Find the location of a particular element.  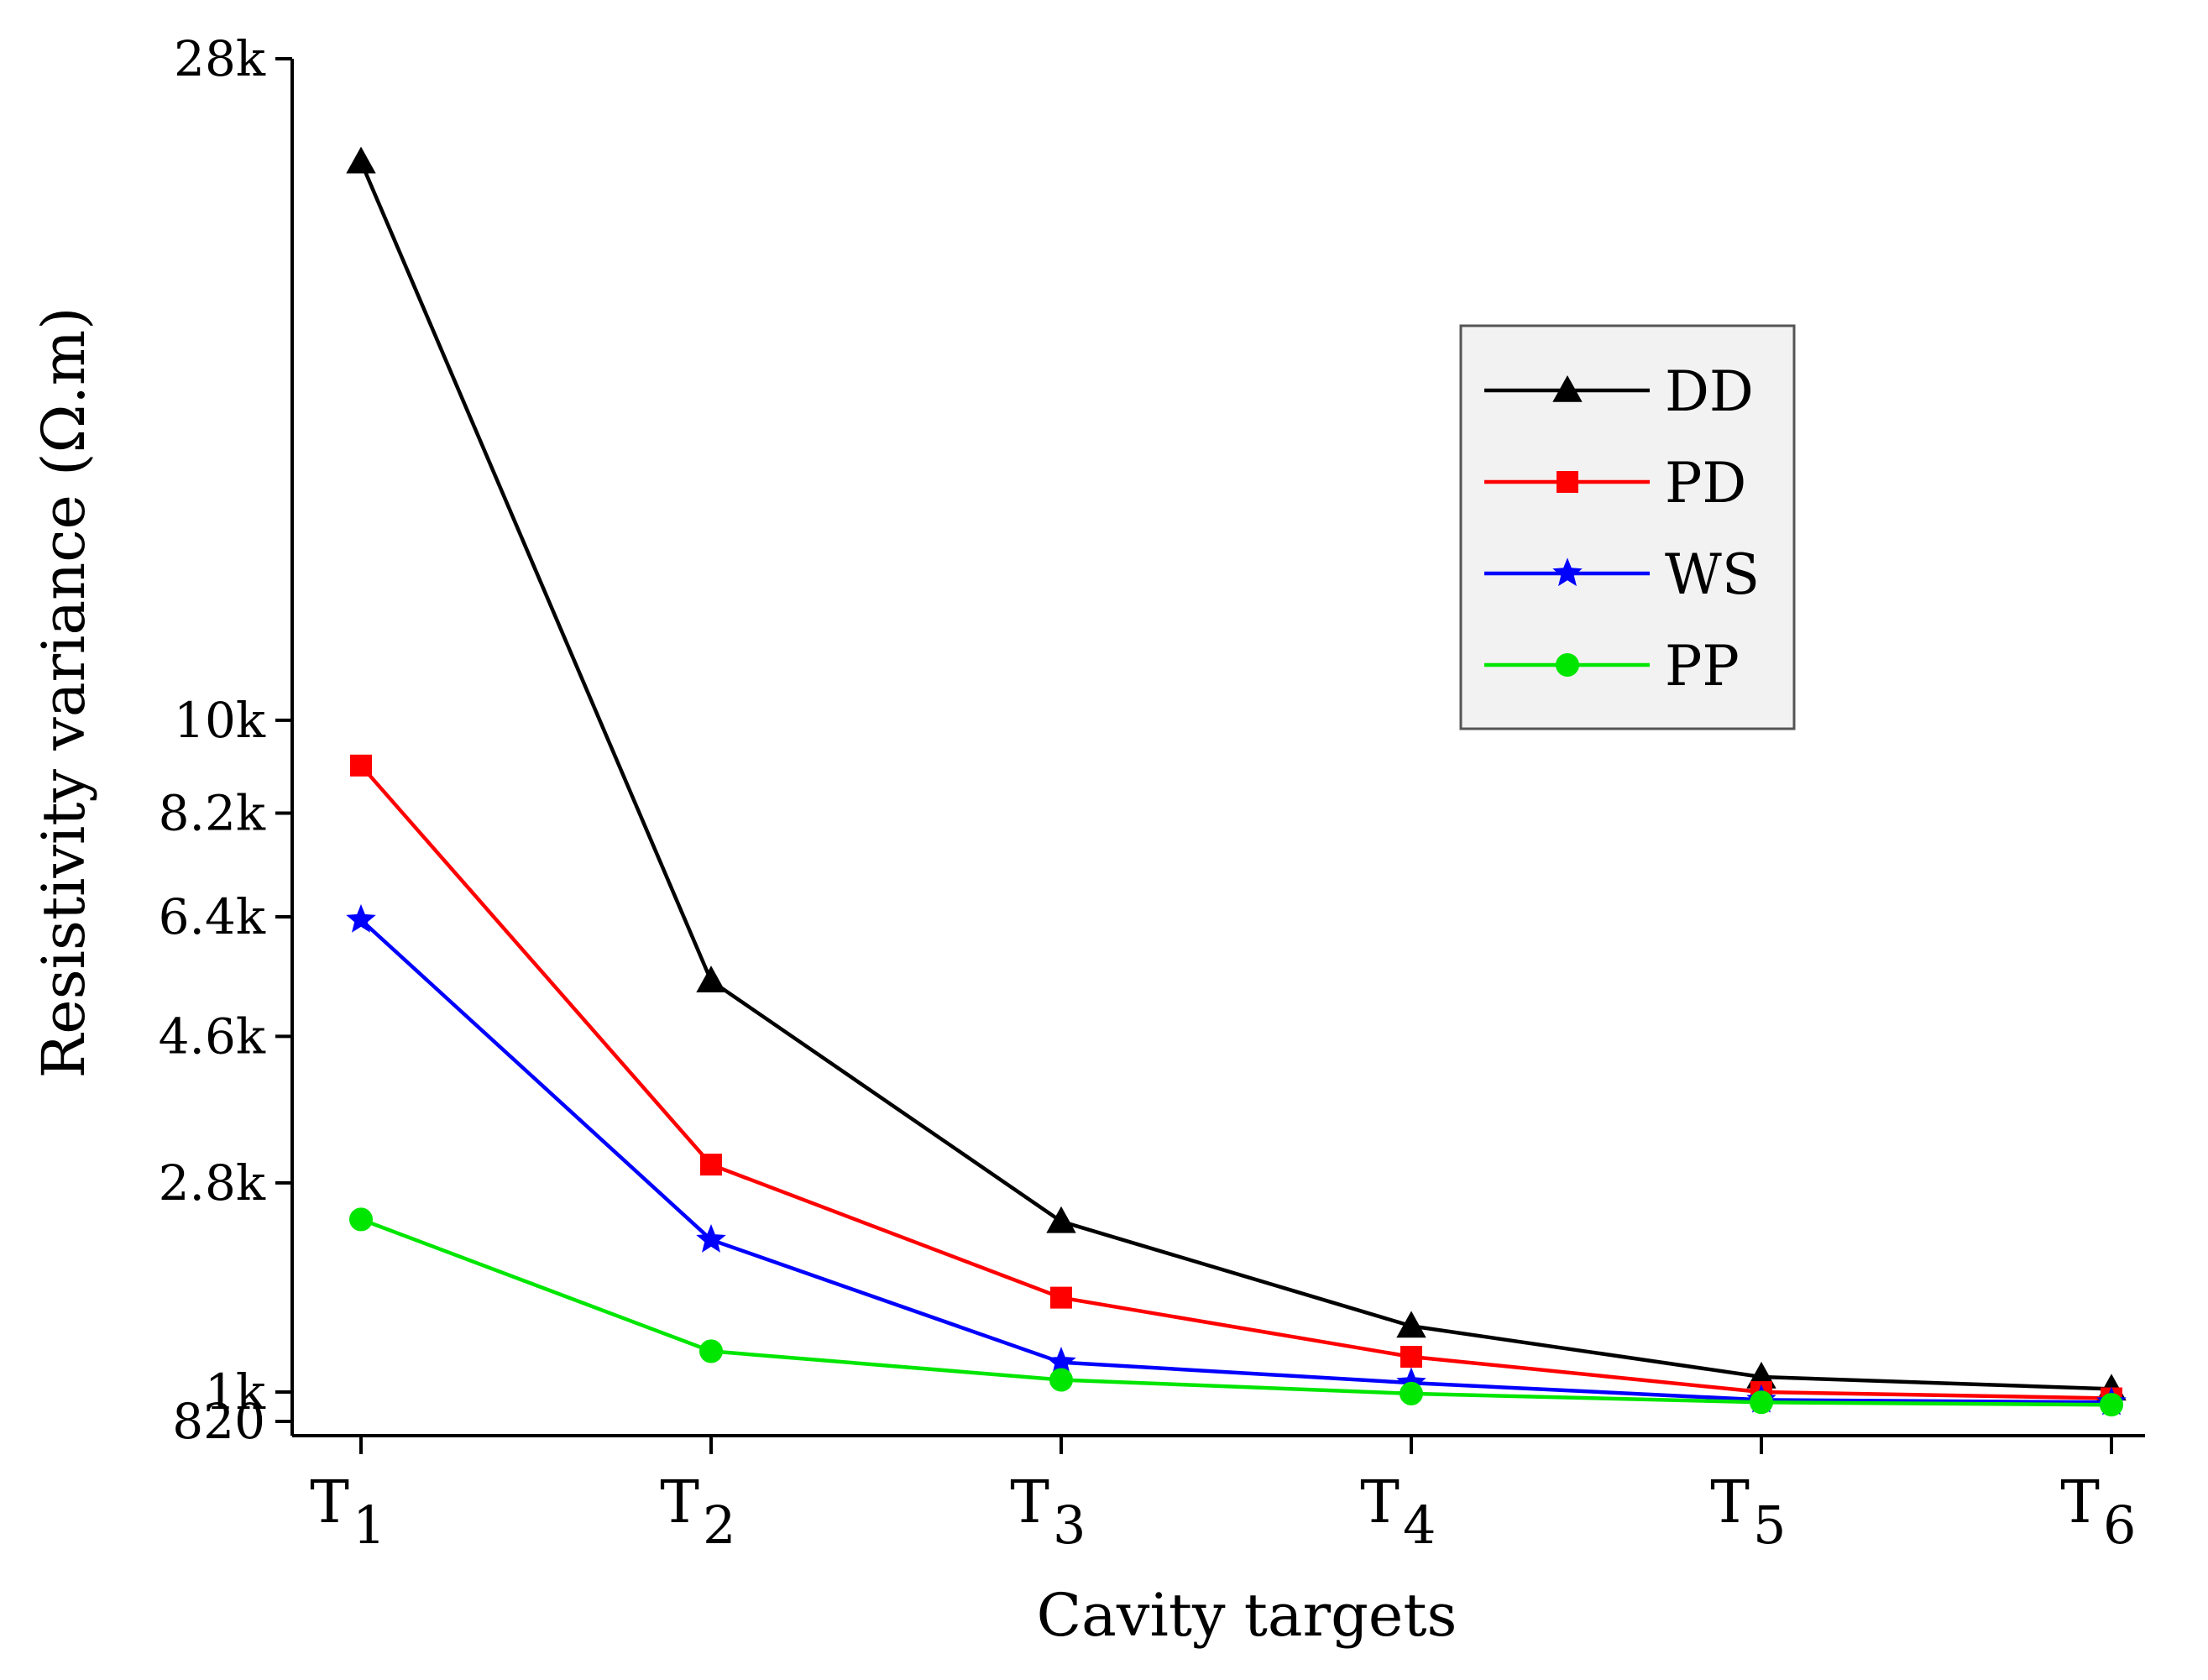

x-tick-label-sub: 3 is located at coordinates (1069, 1525).